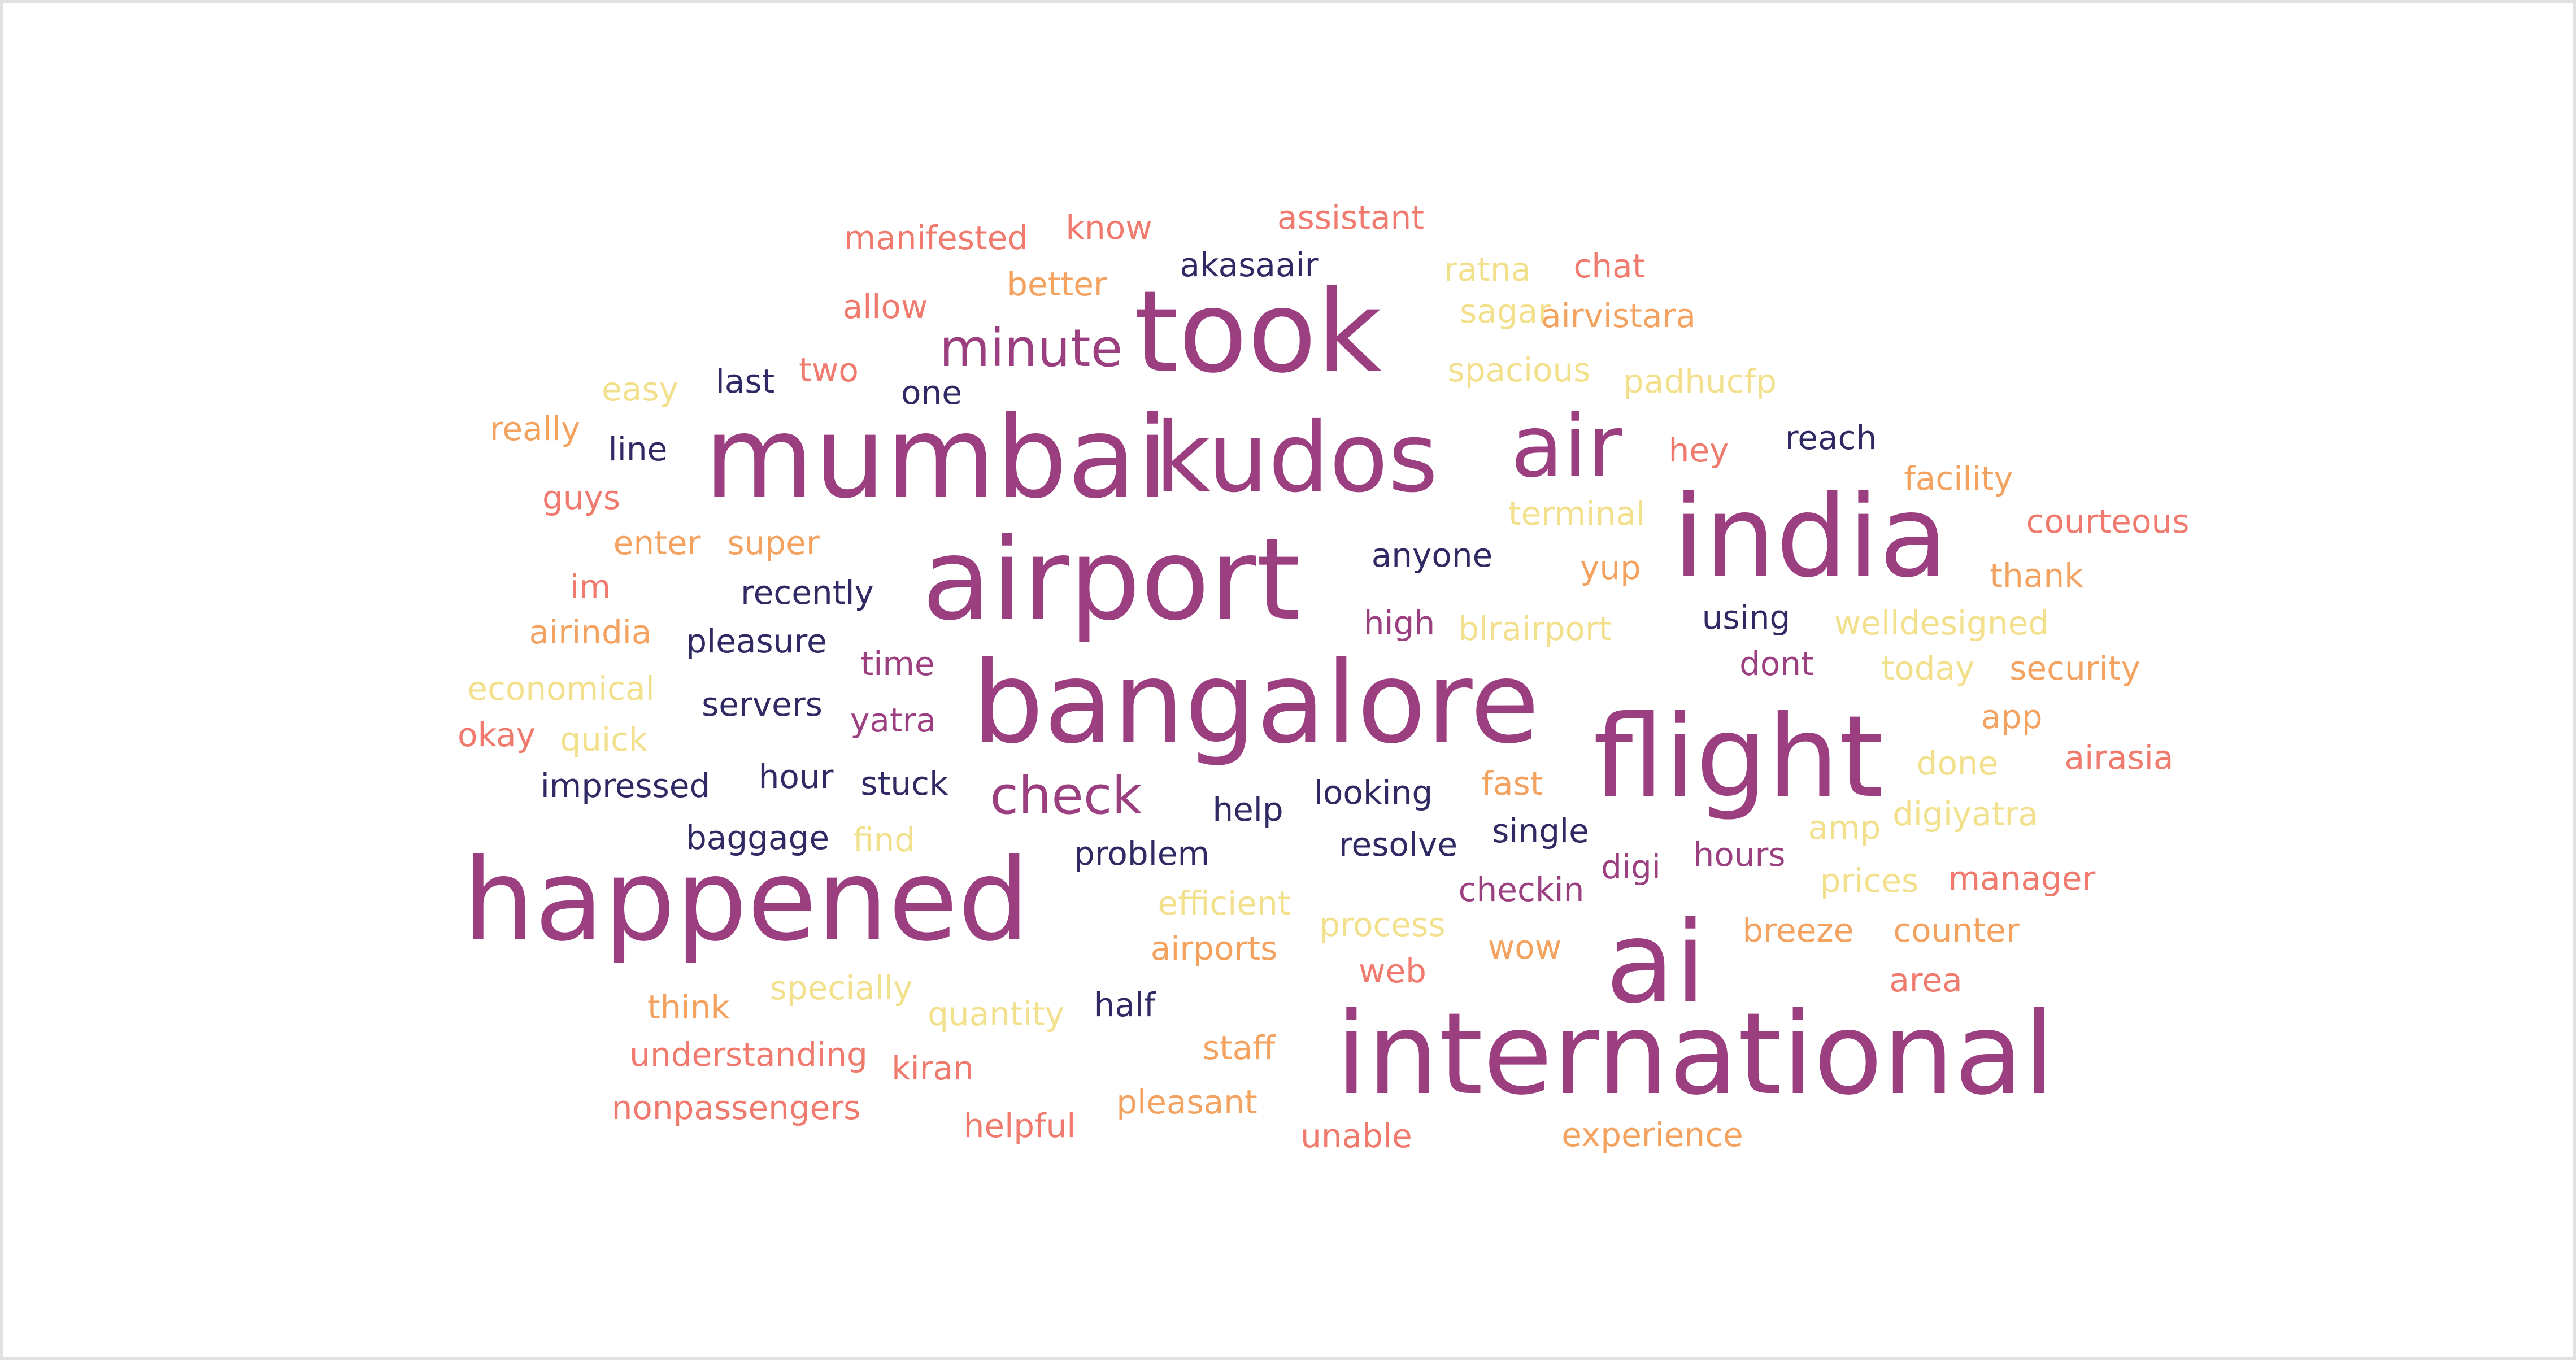 The height and width of the screenshot is (1363, 2576). Describe the element at coordinates (1965, 814) in the screenshot. I see `word-digiyatra: digiyatra` at that location.